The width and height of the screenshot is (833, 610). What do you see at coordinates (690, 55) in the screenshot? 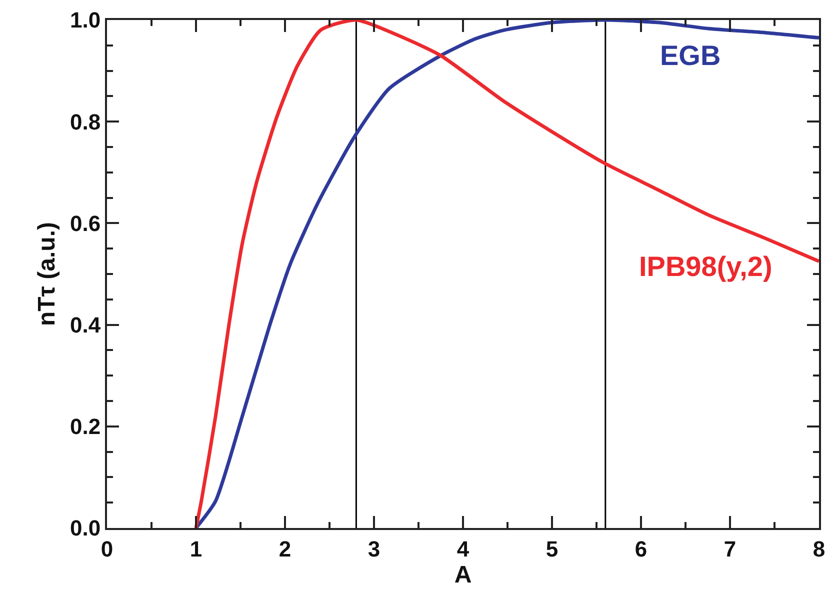
I see `series-label: EGB` at bounding box center [690, 55].